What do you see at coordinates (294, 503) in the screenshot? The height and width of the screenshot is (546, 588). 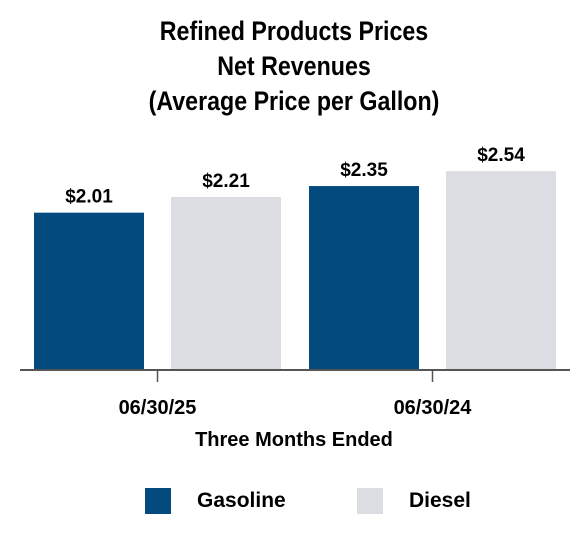 I see `legend: Gasoline Diesel` at bounding box center [294, 503].